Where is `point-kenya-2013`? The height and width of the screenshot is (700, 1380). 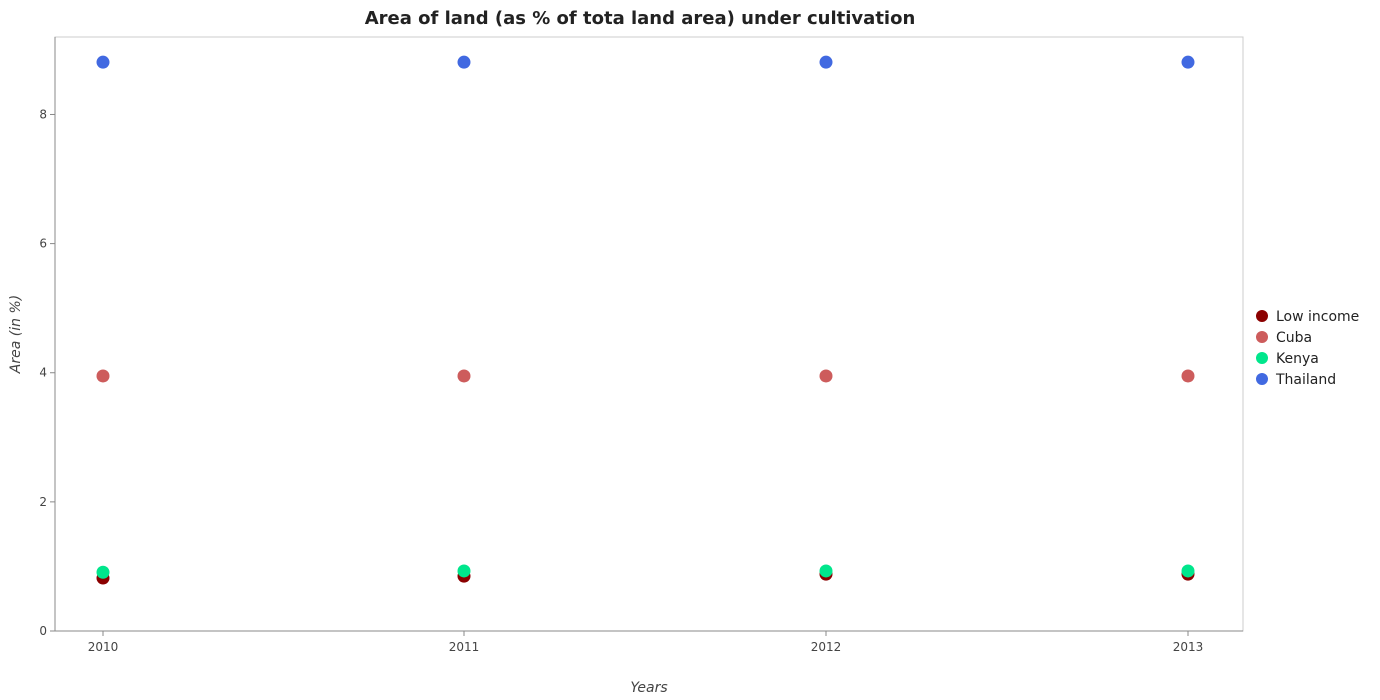 point-kenya-2013 is located at coordinates (1188, 571).